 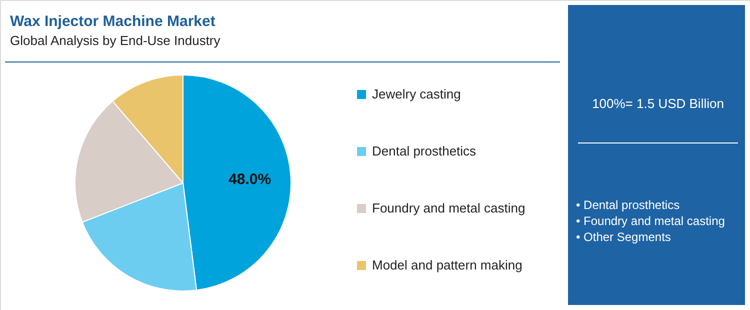 What do you see at coordinates (658, 103) in the screenshot?
I see `text: 100%= 1.5 USD Billion` at bounding box center [658, 103].